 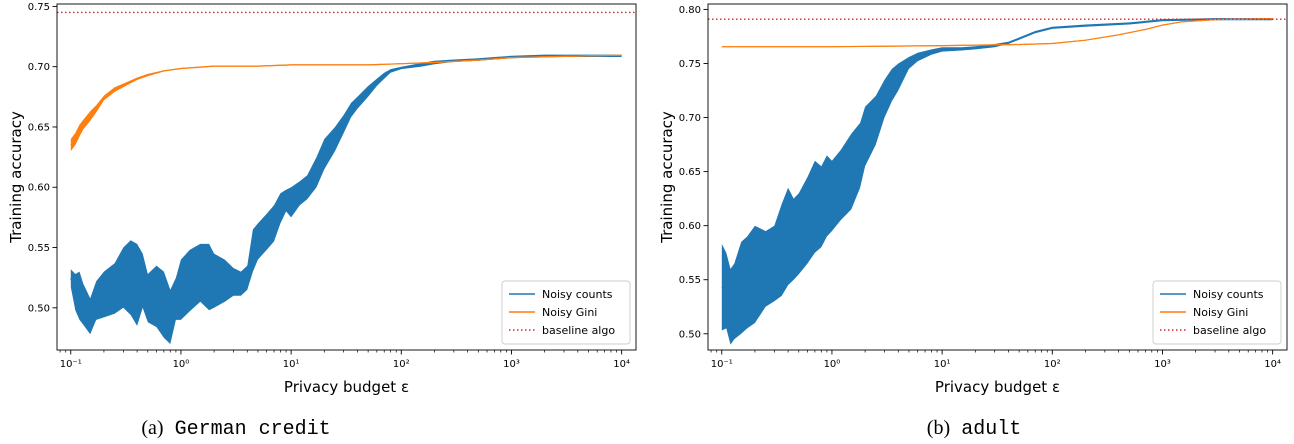 What do you see at coordinates (974, 429) in the screenshot?
I see `caption-b: (b) adult` at bounding box center [974, 429].